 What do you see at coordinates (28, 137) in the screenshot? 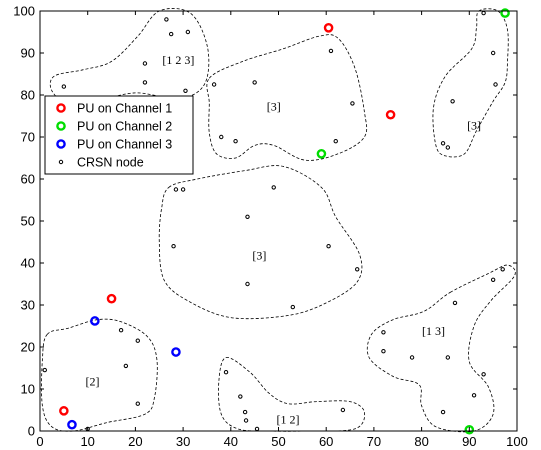
I see `y-tick-label: 70` at bounding box center [28, 137].